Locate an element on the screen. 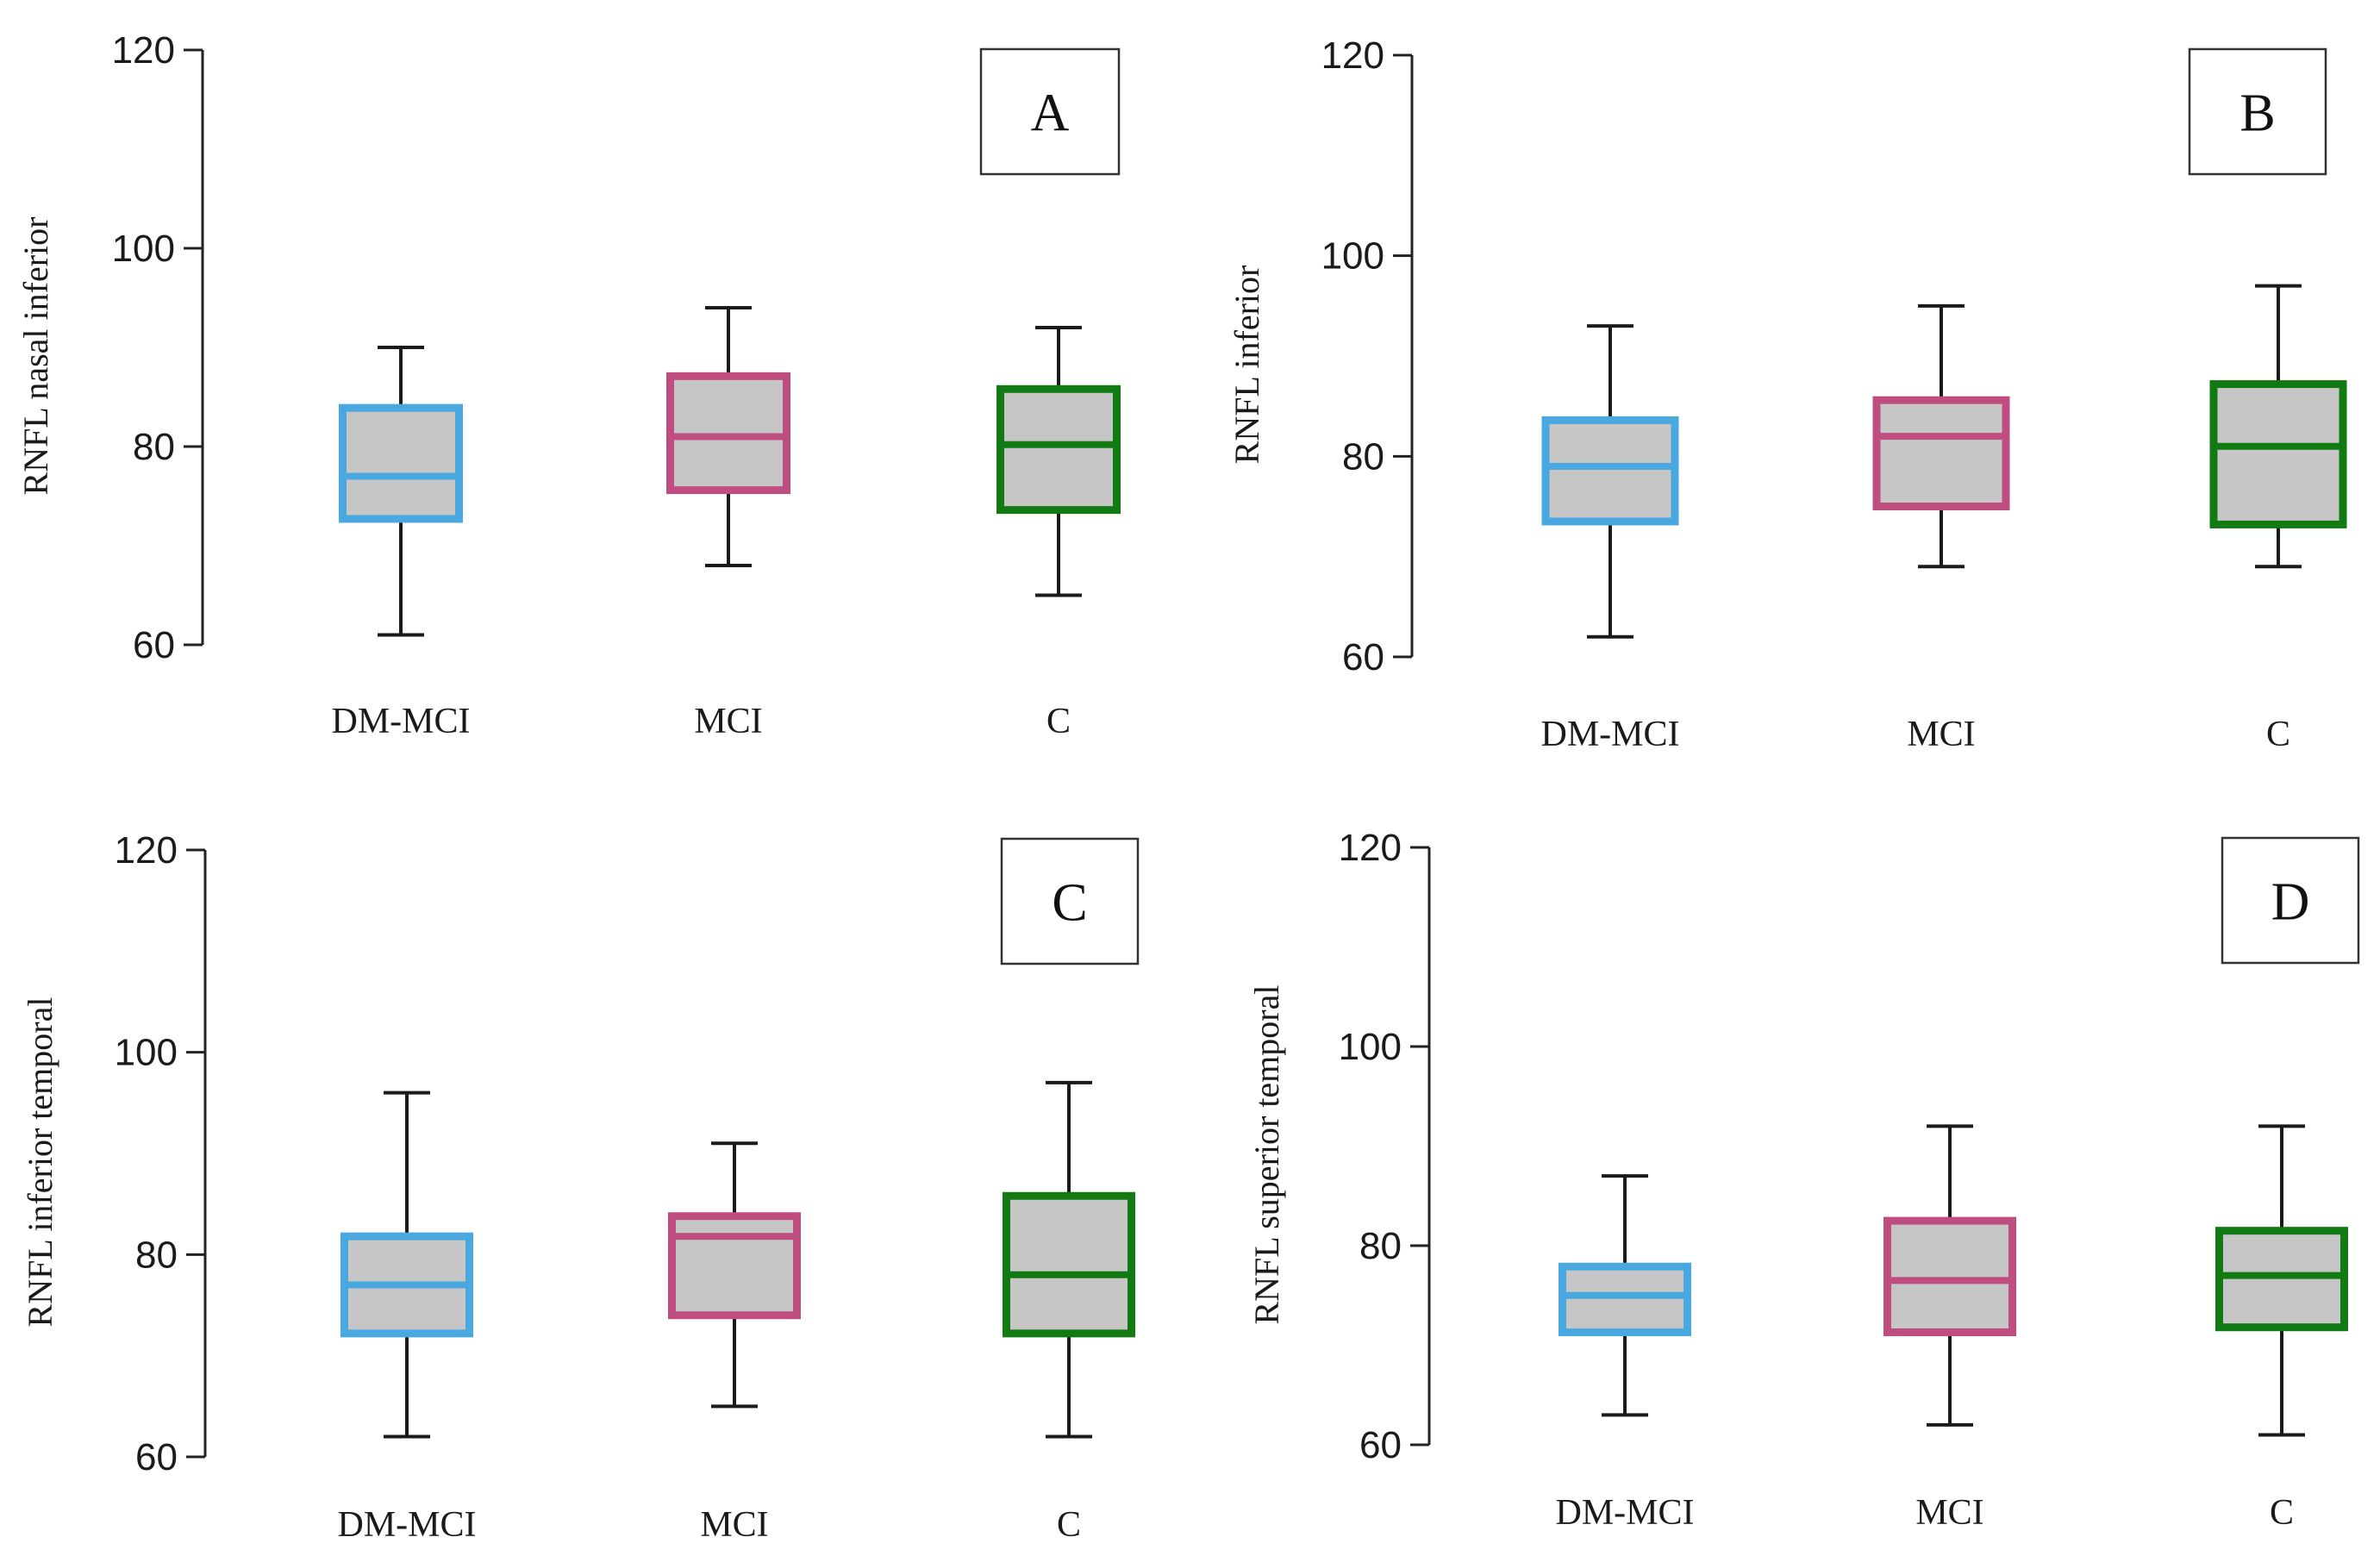  panel-label: D is located at coordinates (2291, 902).